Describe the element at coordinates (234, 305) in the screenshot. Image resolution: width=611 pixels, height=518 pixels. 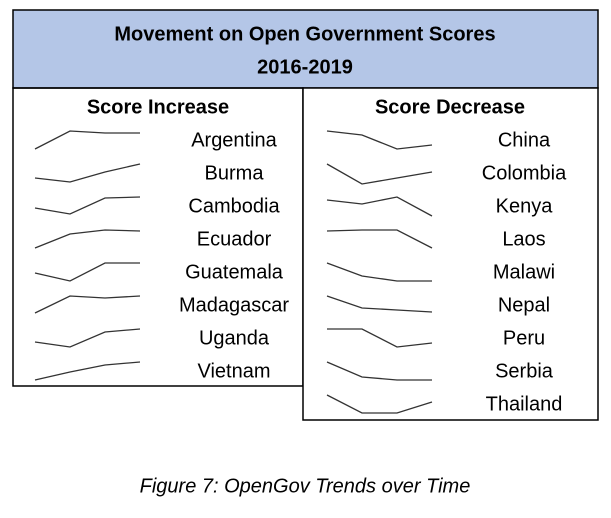
I see `country-name: Madagascar` at that location.